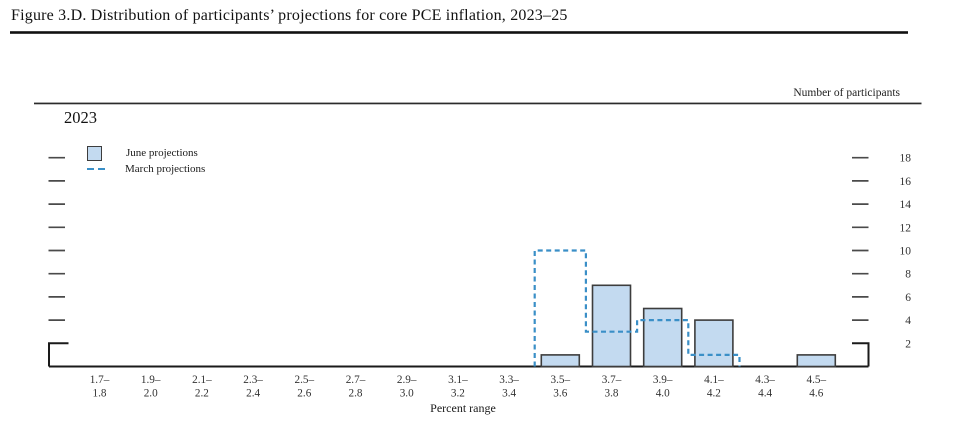  I want to click on x-tick-label: 3.0, so click(407, 394).